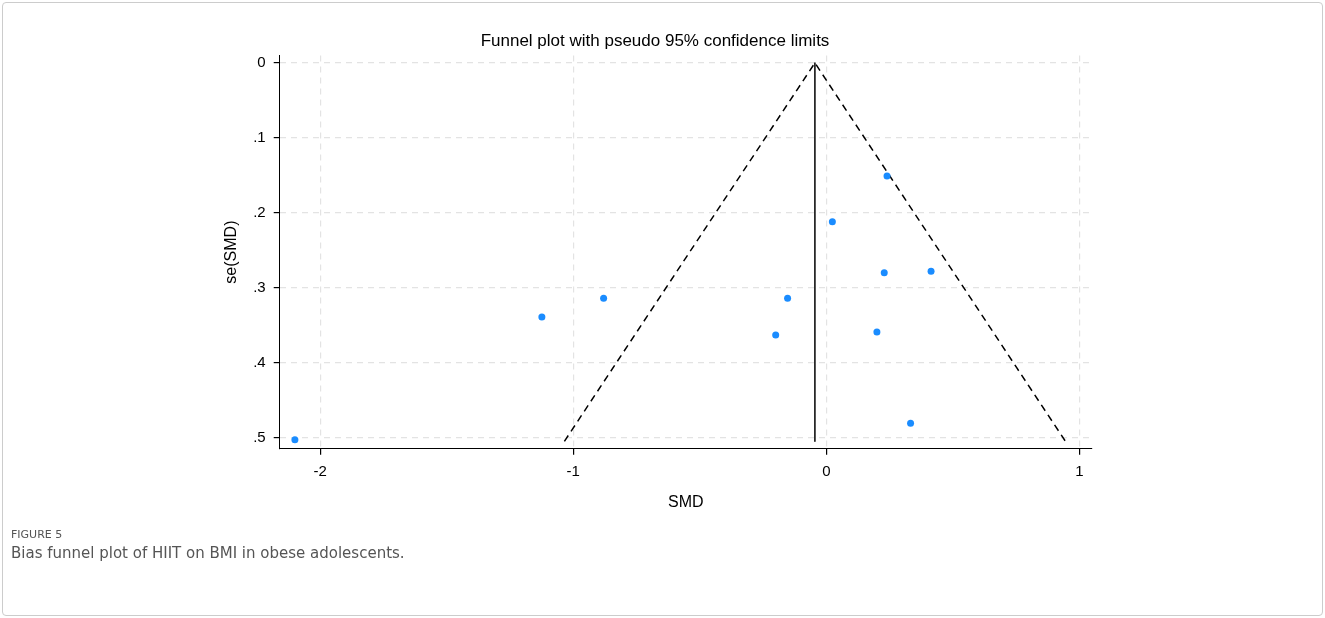 This screenshot has height=618, width=1325. What do you see at coordinates (686, 501) in the screenshot?
I see `x-axis-title: SMD` at bounding box center [686, 501].